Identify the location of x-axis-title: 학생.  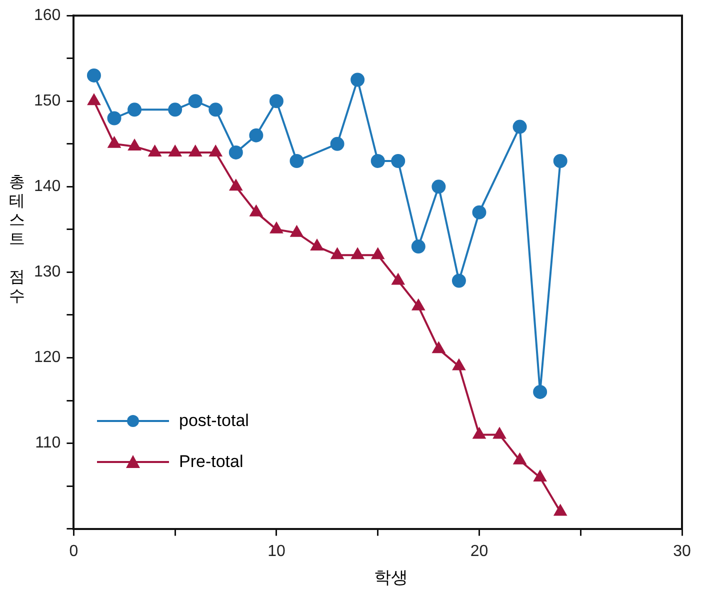
(391, 578).